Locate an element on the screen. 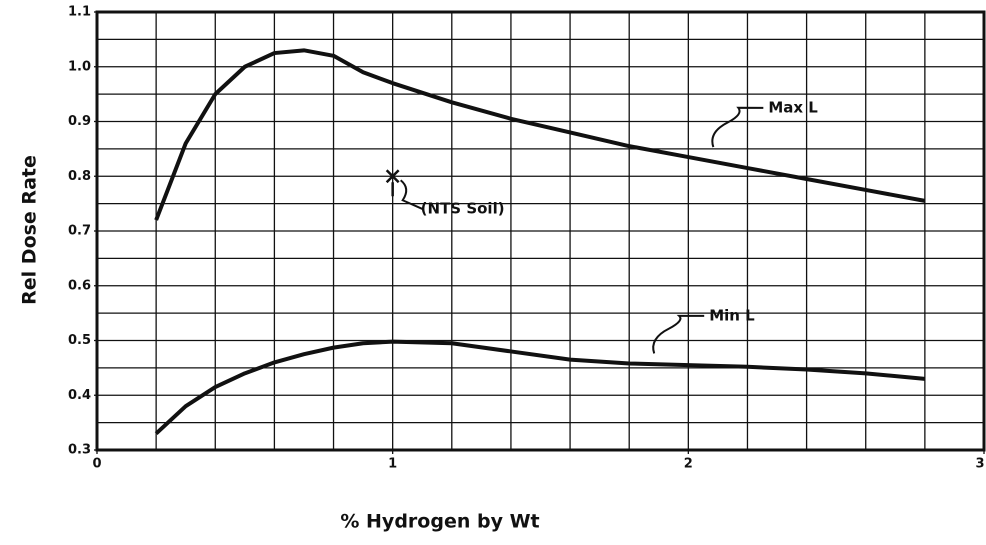 This screenshot has width=986, height=545. y-tick-label: 0.4 is located at coordinates (79, 395).